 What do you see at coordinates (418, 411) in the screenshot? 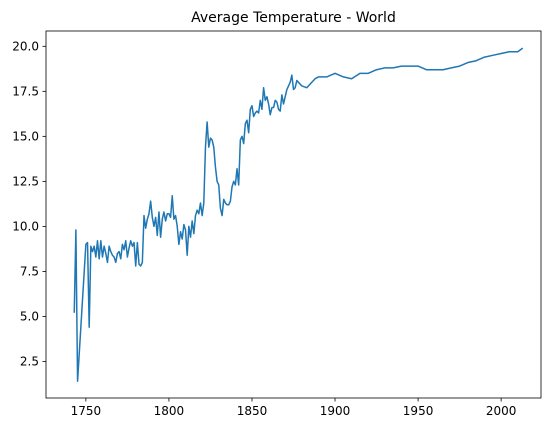
I see `x-tick-label: 1950` at bounding box center [418, 411].